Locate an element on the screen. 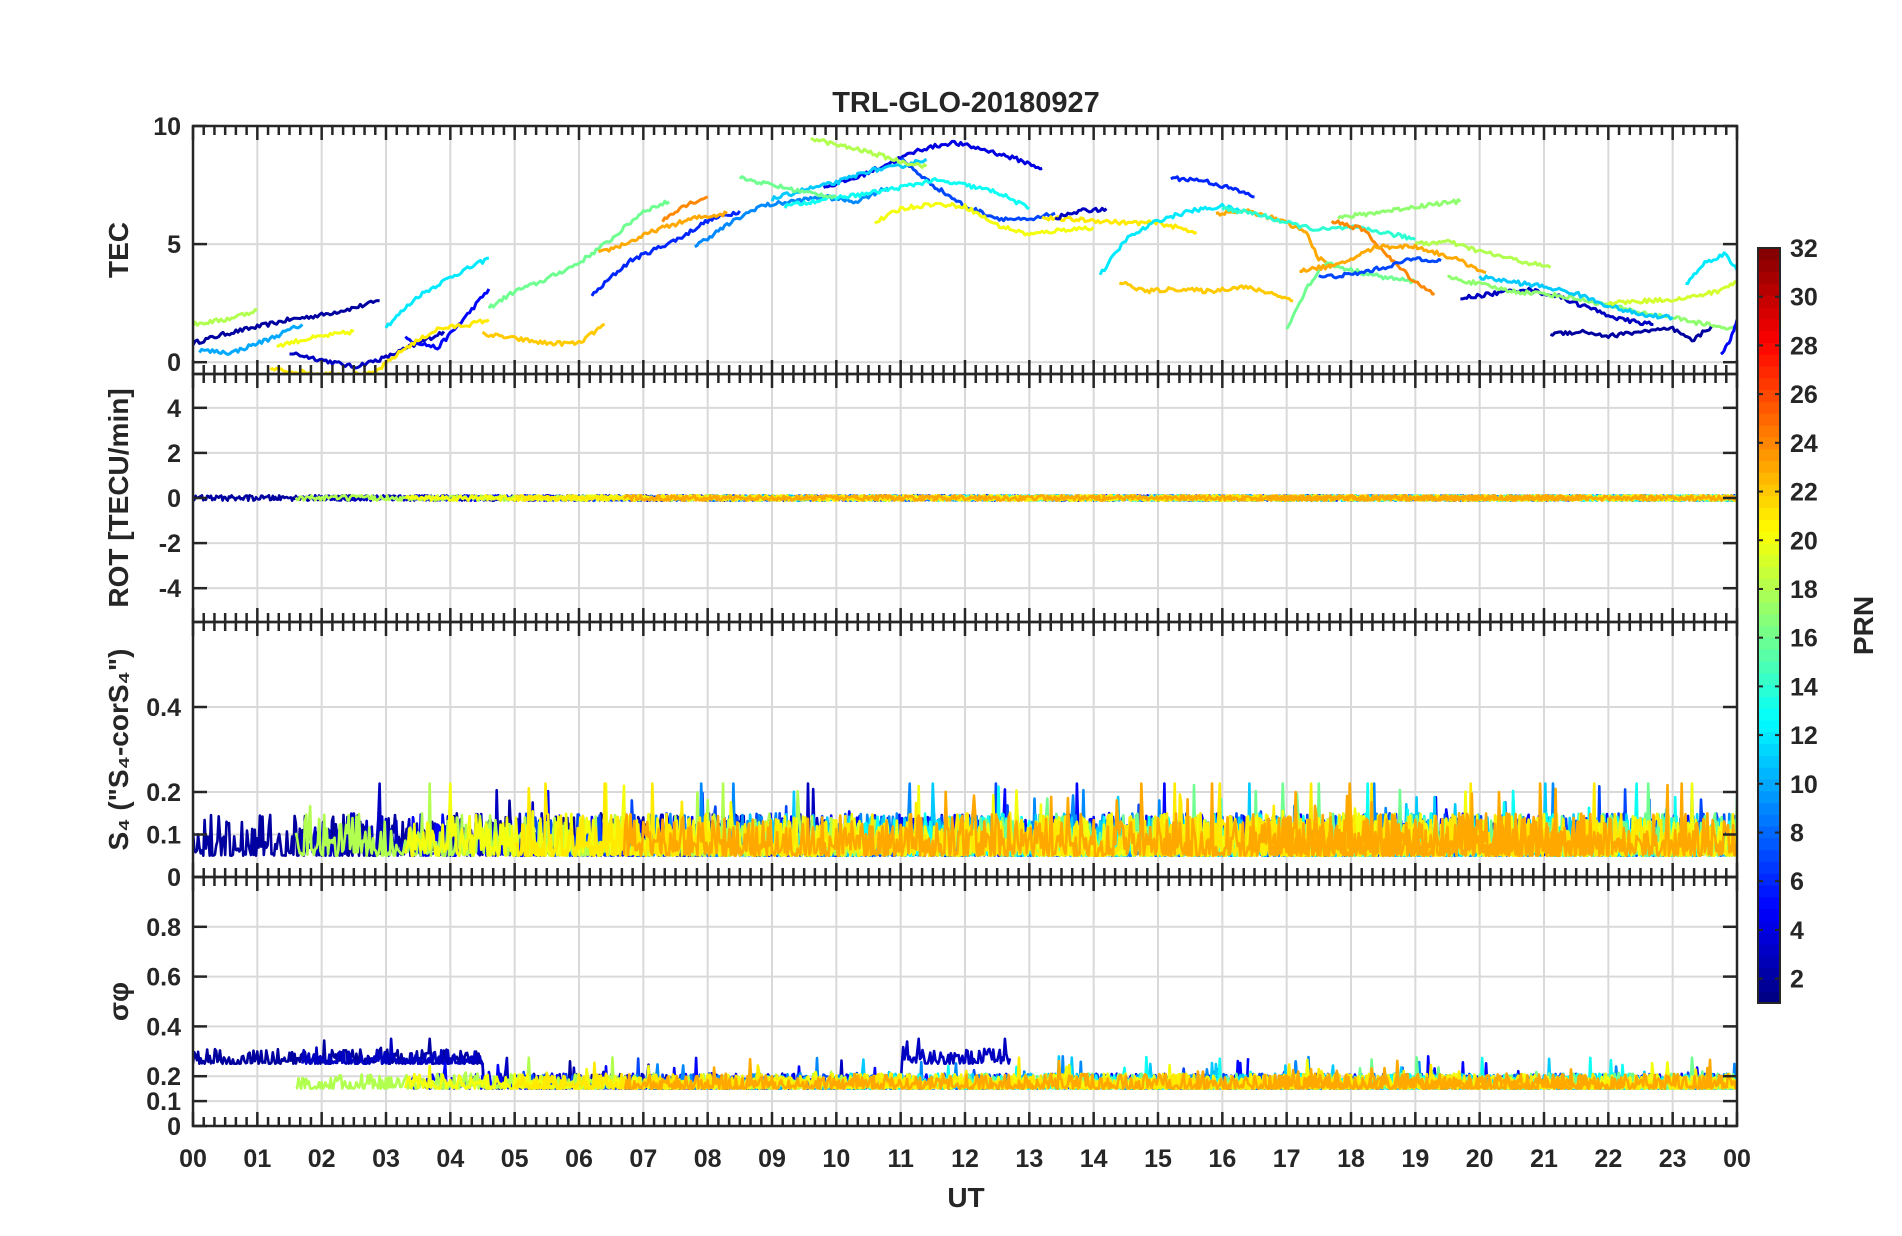 The height and width of the screenshot is (1236, 1902). y-tick-label: -2 is located at coordinates (170, 544).